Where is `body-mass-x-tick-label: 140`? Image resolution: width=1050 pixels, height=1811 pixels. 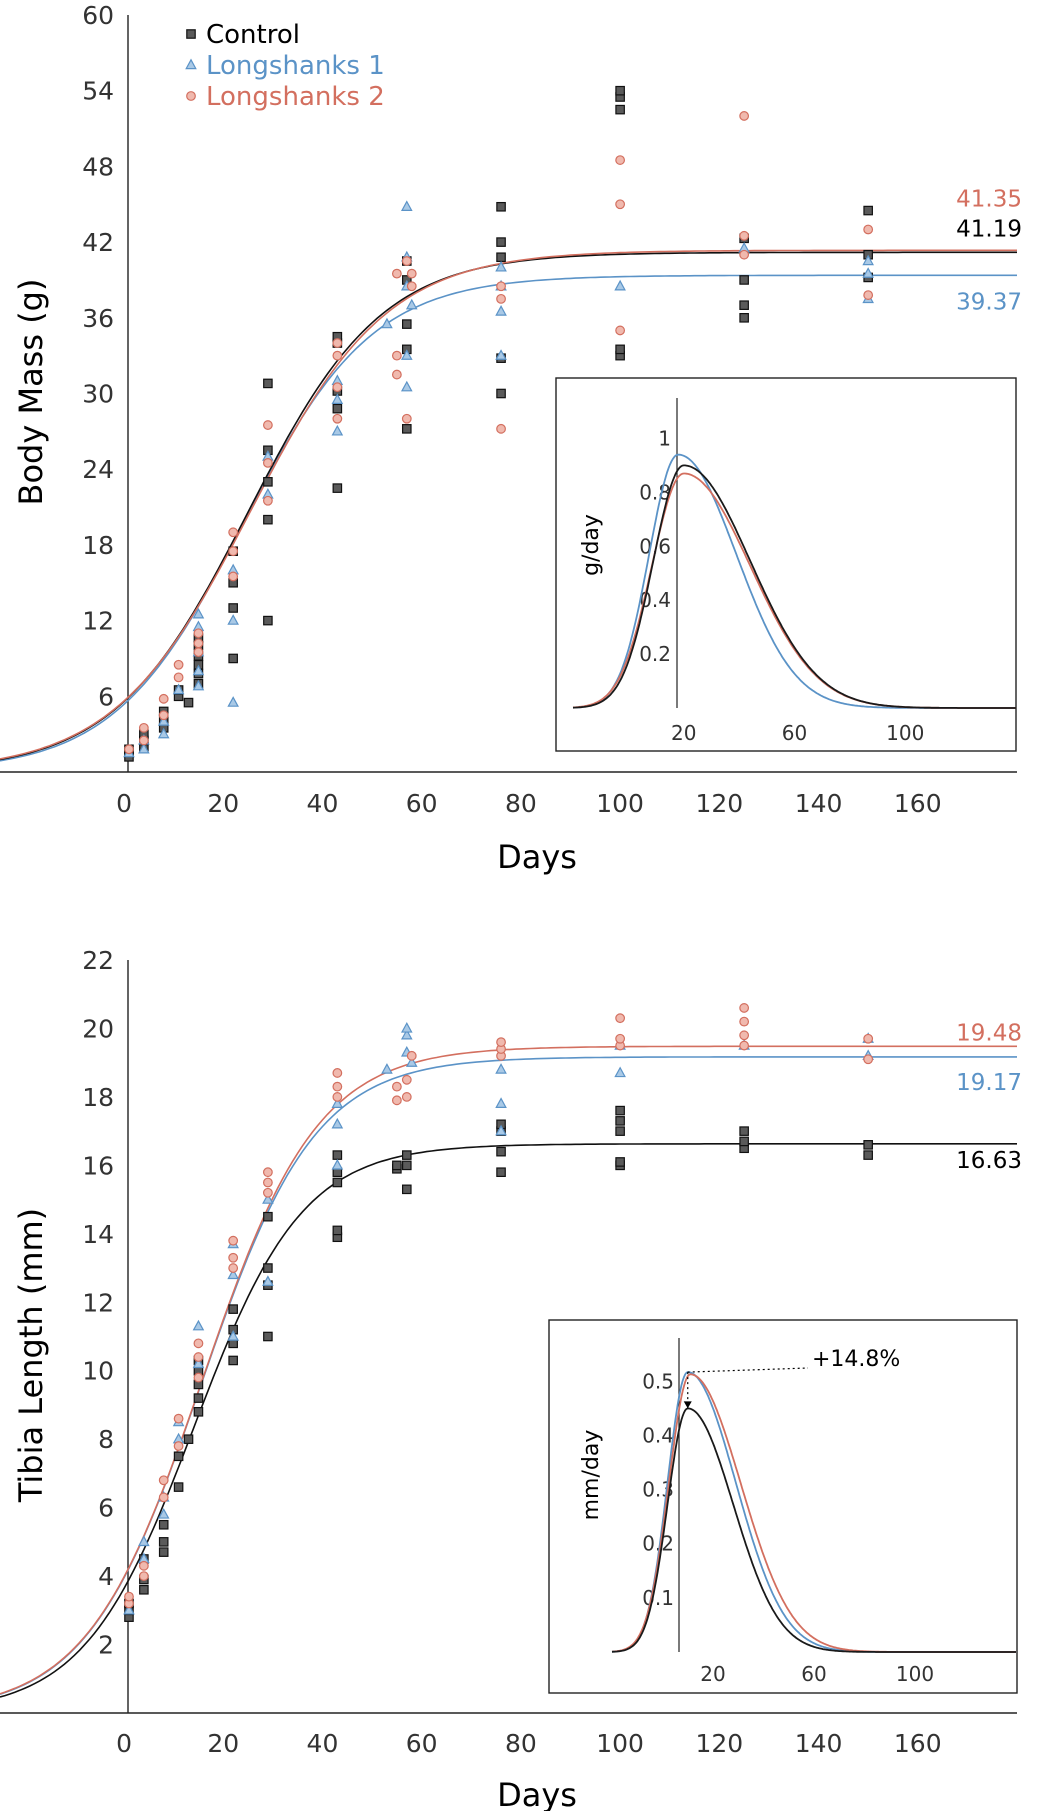 body-mass-x-tick-label: 140 is located at coordinates (819, 803).